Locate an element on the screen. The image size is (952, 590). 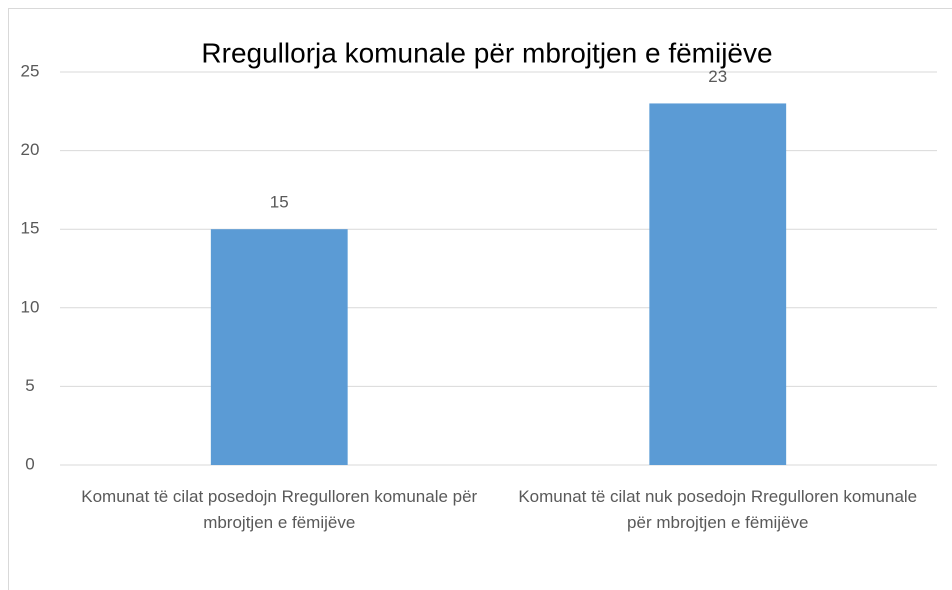
y-tick-label: 25 is located at coordinates (30, 70).